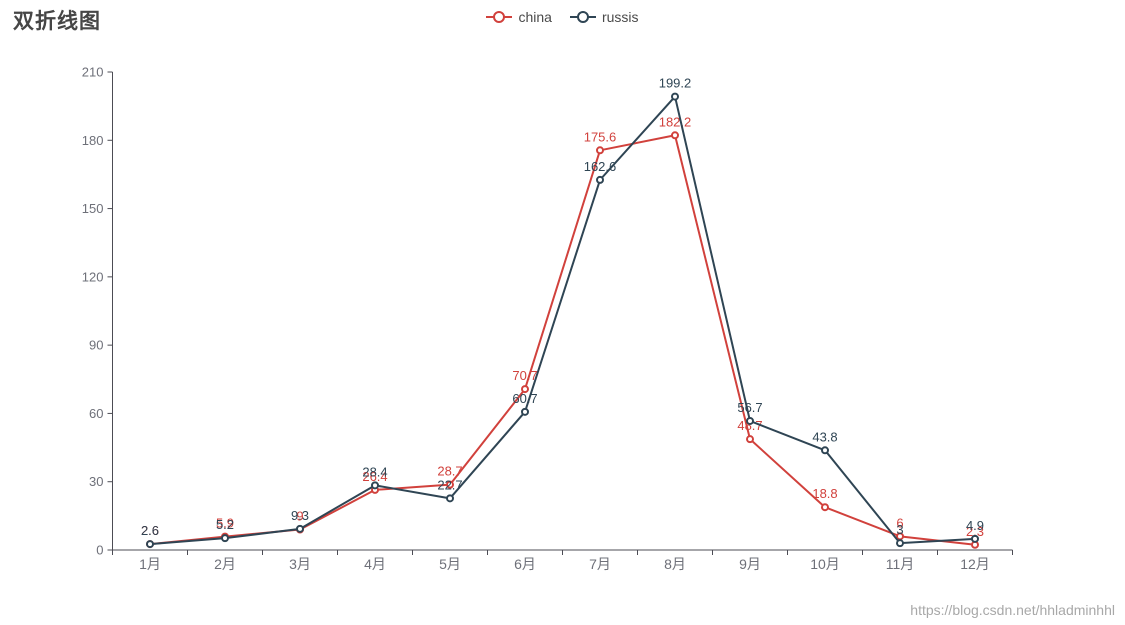  I want to click on data-label: 60.7, so click(524, 398).